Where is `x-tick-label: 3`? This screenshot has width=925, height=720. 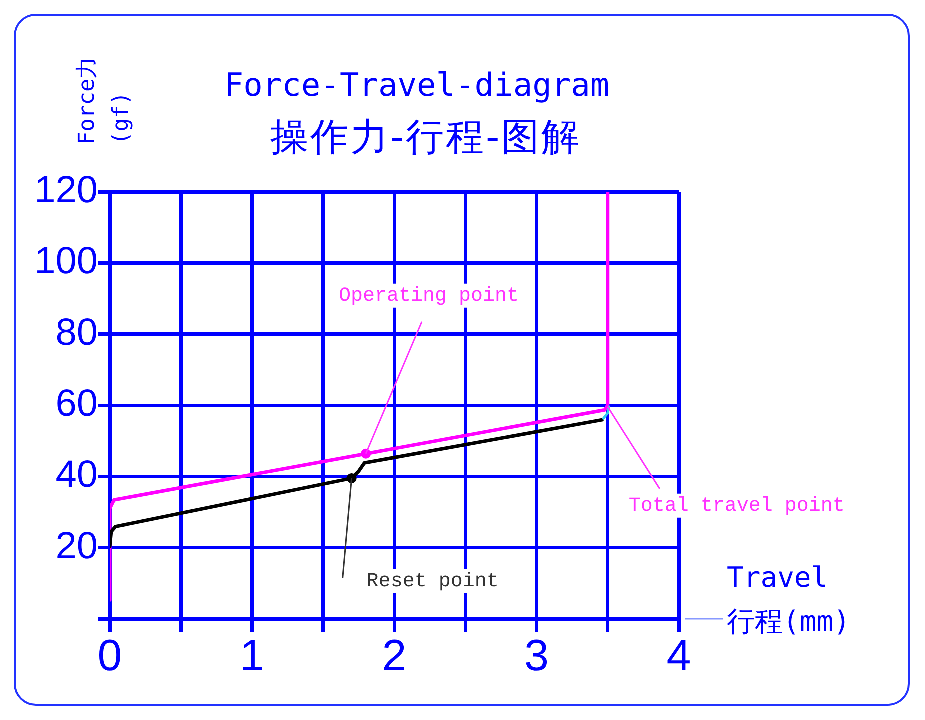
x-tick-label: 3 is located at coordinates (536, 656).